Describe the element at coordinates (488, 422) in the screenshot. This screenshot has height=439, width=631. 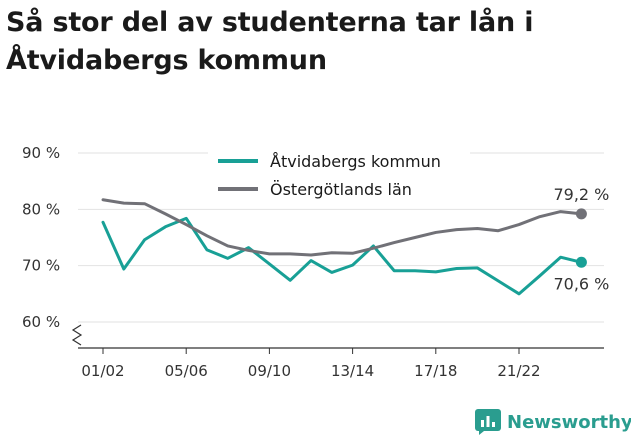
I see `newsworthy-logo-icon` at that location.